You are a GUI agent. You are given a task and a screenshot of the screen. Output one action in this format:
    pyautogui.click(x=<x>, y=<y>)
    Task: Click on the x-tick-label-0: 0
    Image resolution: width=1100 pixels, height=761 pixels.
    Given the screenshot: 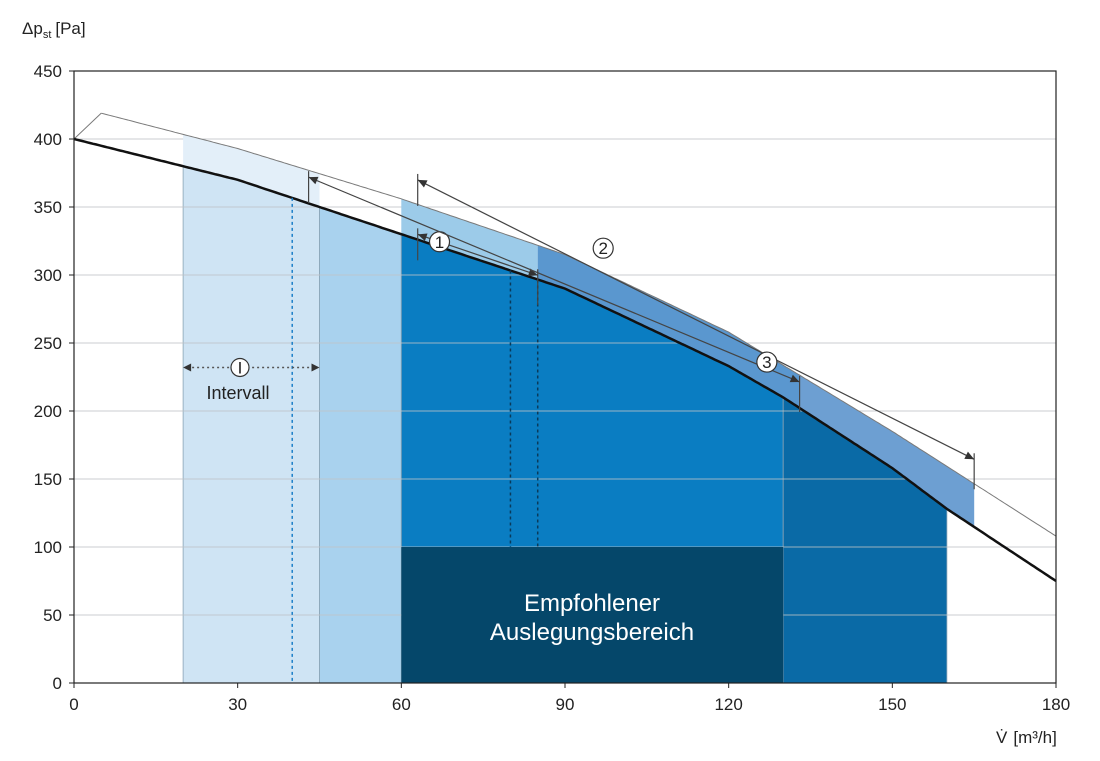 What is the action you would take?
    pyautogui.click(x=73, y=704)
    